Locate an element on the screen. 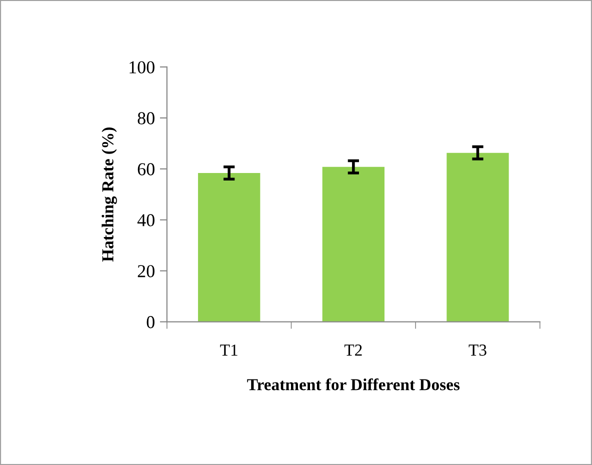 This screenshot has height=465, width=592. y-tick-label: 20 is located at coordinates (146, 271).